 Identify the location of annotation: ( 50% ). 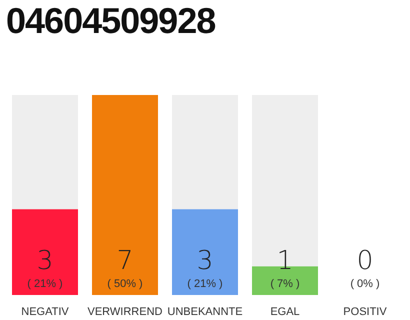
(125, 284).